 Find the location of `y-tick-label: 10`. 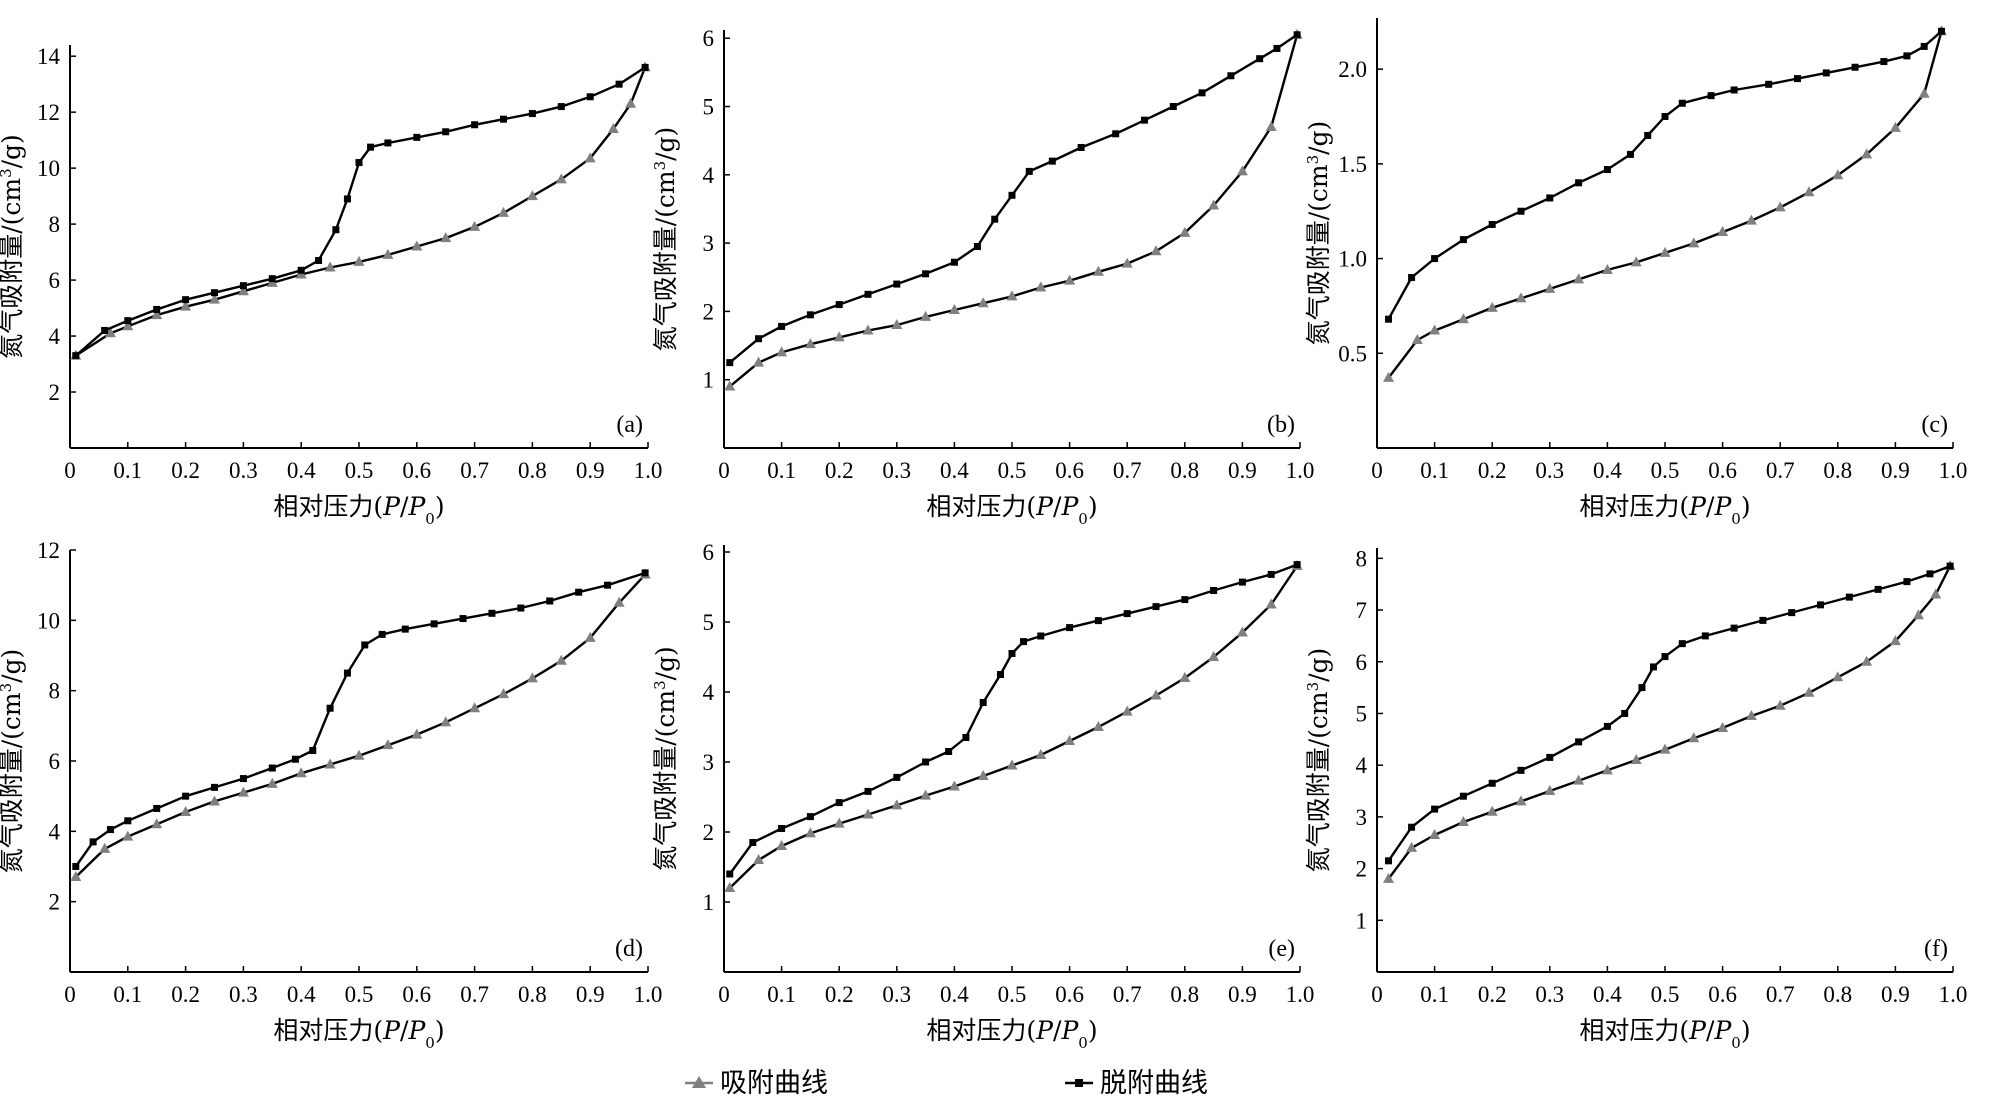

y-tick-label: 10 is located at coordinates (48, 168).